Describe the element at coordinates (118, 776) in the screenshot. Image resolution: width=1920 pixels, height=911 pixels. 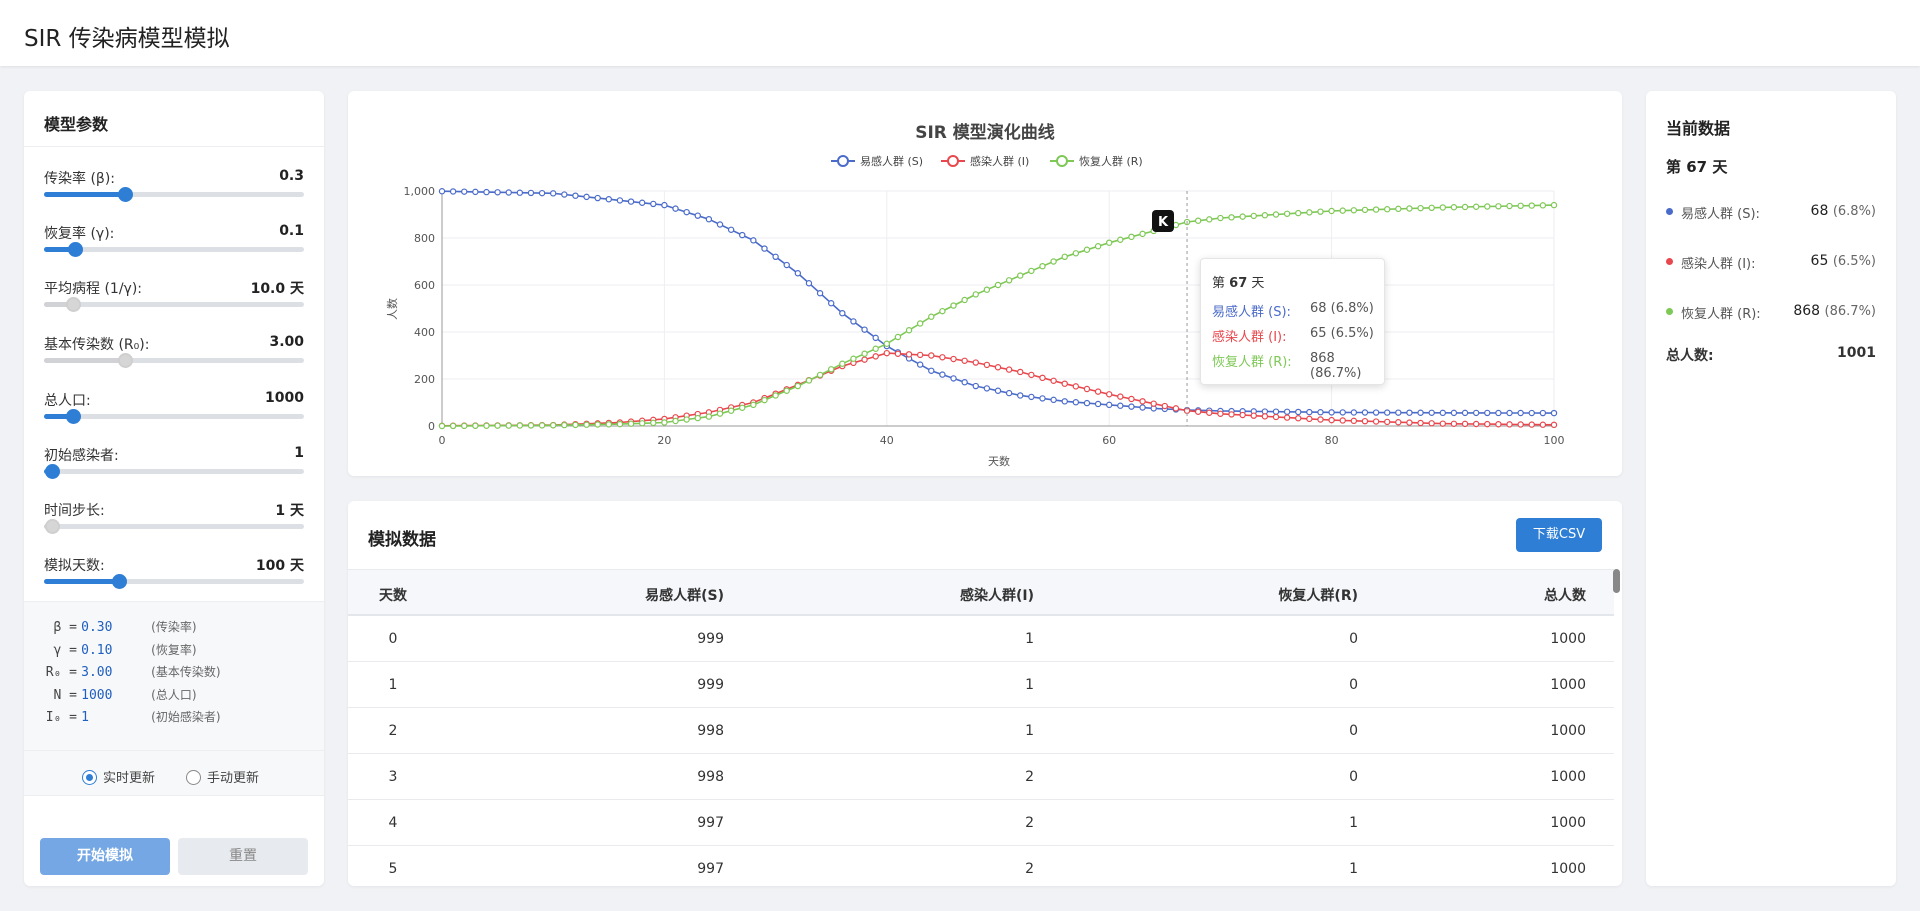
I see `realtime-update-radio: 实时更新` at that location.